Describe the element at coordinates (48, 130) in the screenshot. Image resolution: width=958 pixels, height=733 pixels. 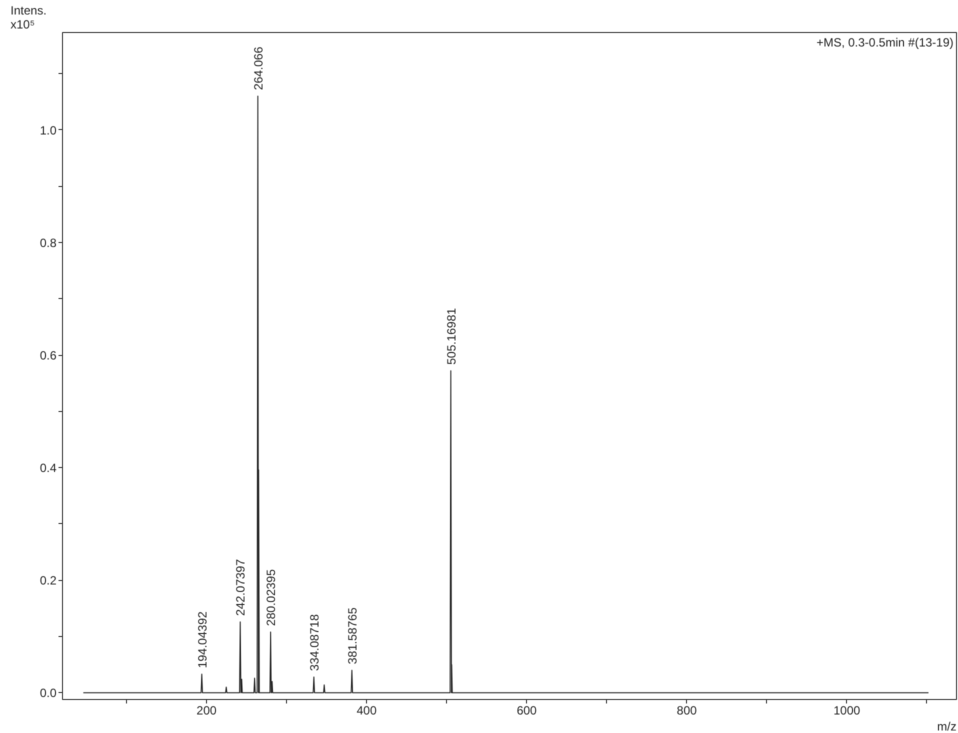
I see `y-tick-label: 1.0` at that location.